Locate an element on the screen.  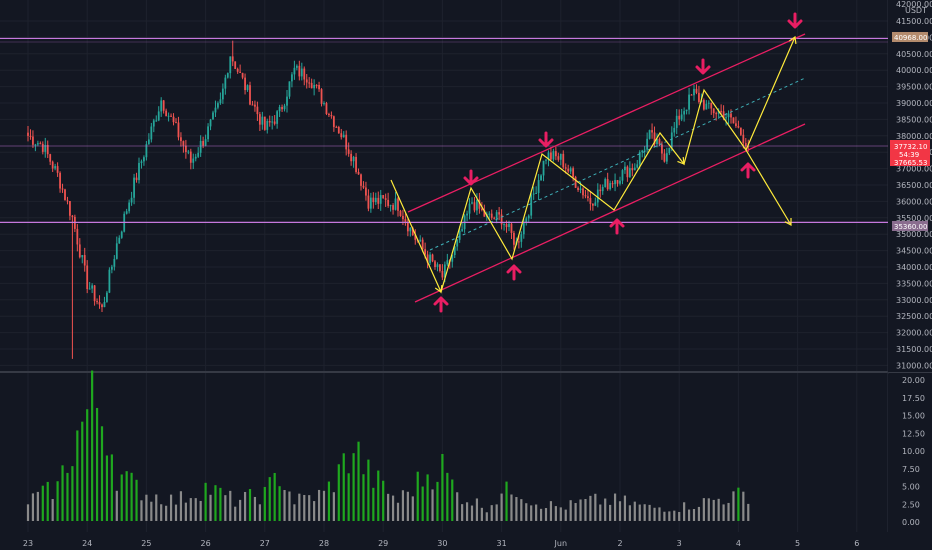
volume-tick-label: 7.50 is located at coordinates (911, 469).